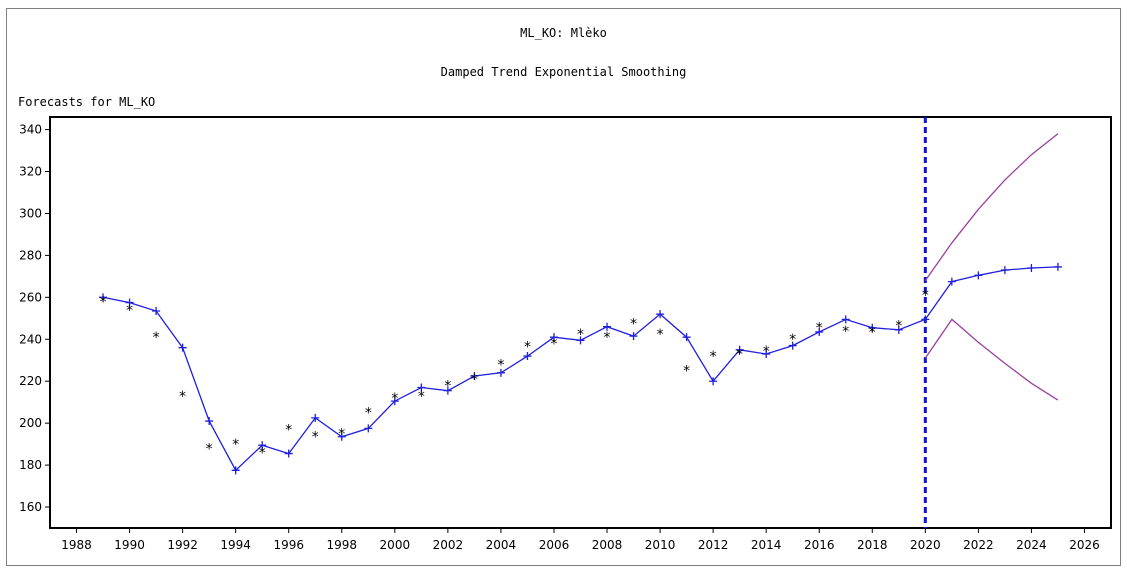  Describe the element at coordinates (766, 545) in the screenshot. I see `x-tick-label: 2014` at that location.